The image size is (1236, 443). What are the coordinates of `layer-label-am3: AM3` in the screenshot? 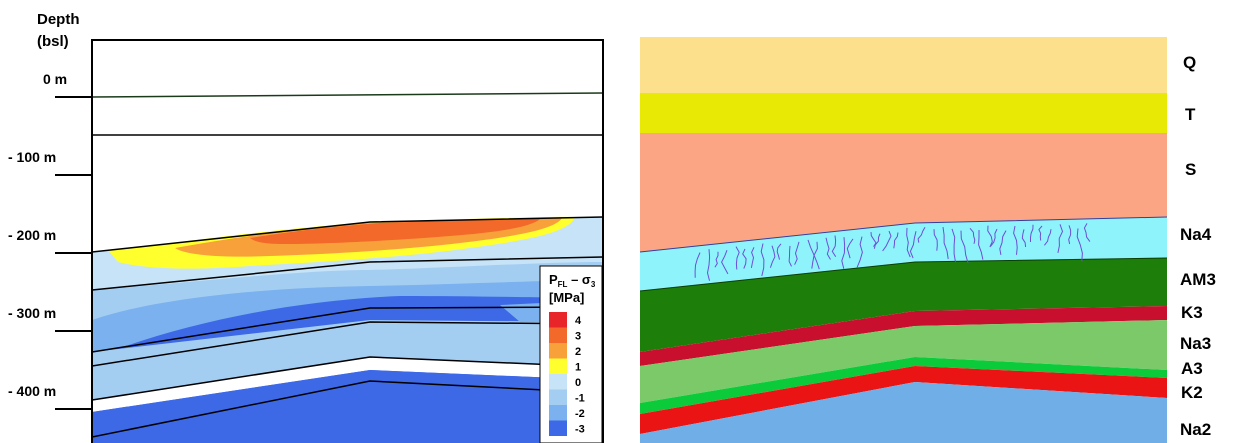 It's located at (1198, 279).